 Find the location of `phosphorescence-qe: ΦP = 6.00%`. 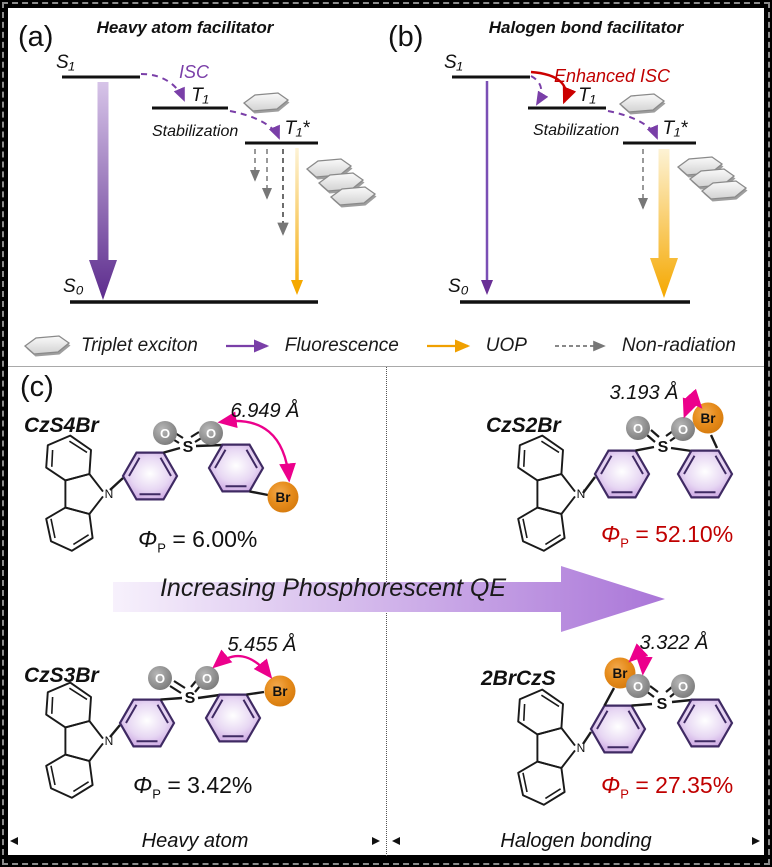

phosphorescence-qe: ΦP = 6.00% is located at coordinates (197, 541).